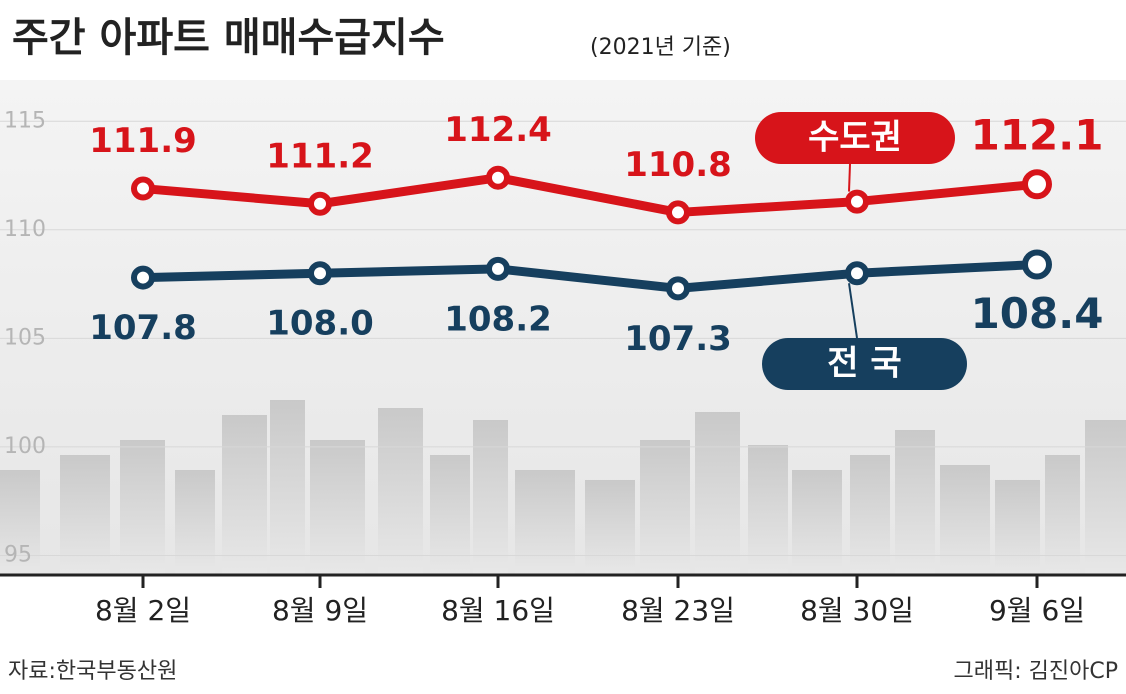  I want to click on value-label: 108.0, so click(320, 324).